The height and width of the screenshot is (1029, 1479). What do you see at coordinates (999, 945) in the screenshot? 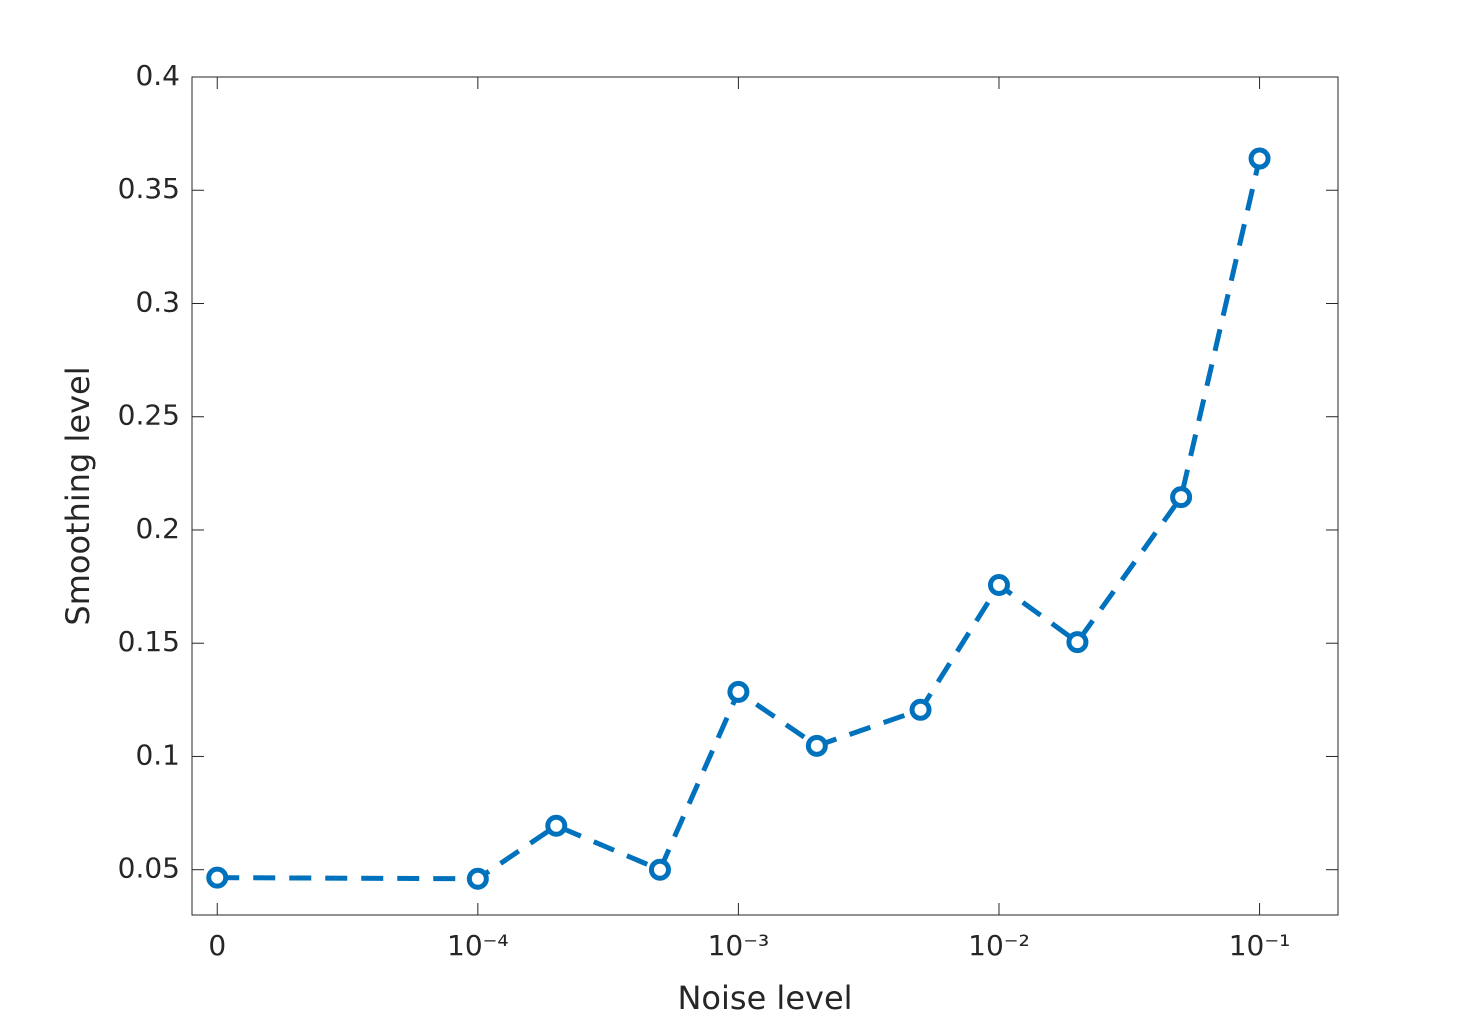
I see `x-tick-label: 10⁻²` at bounding box center [999, 945].